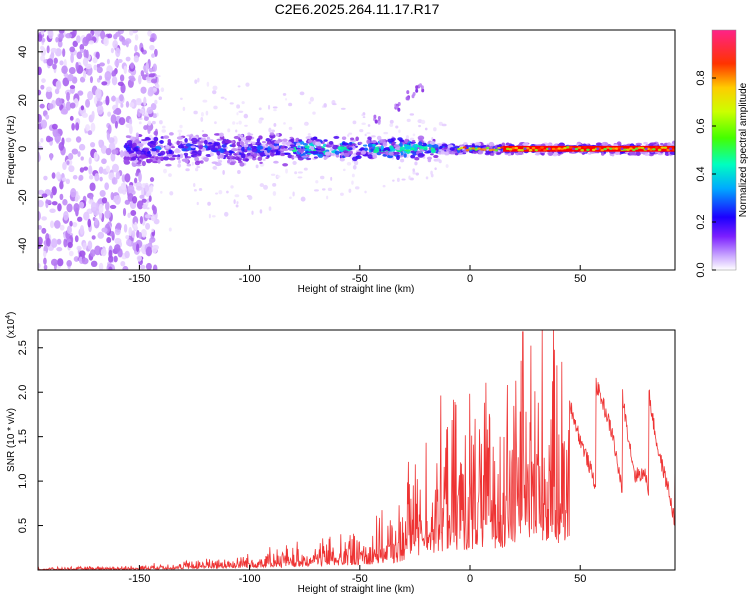 The image size is (750, 600). I want to click on x-tick-label: -50, so click(360, 279).